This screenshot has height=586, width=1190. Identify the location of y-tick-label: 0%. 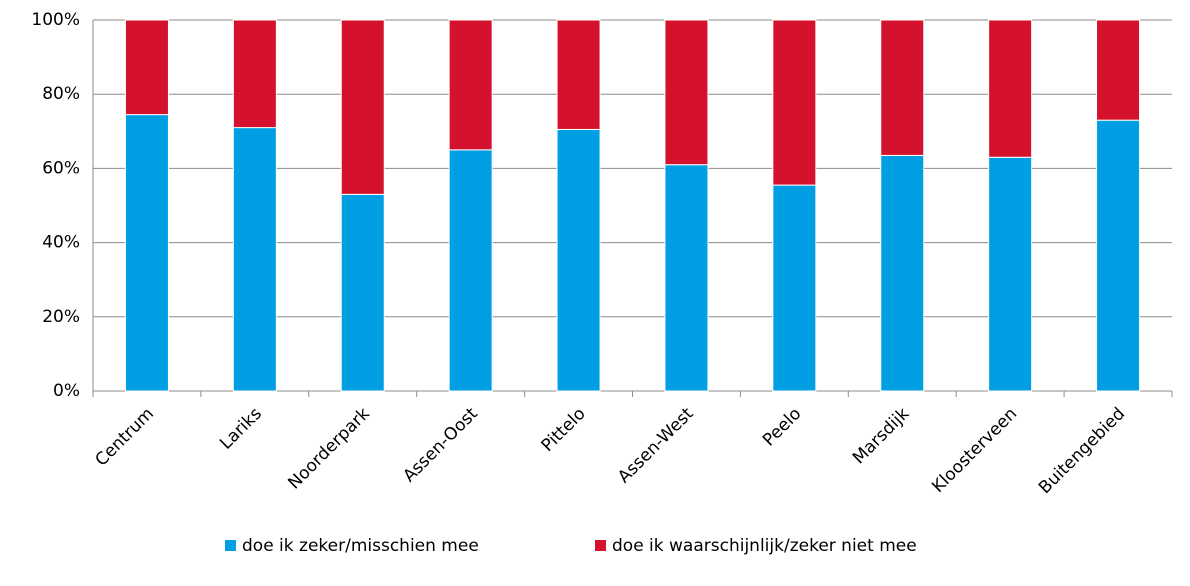
(66, 391).